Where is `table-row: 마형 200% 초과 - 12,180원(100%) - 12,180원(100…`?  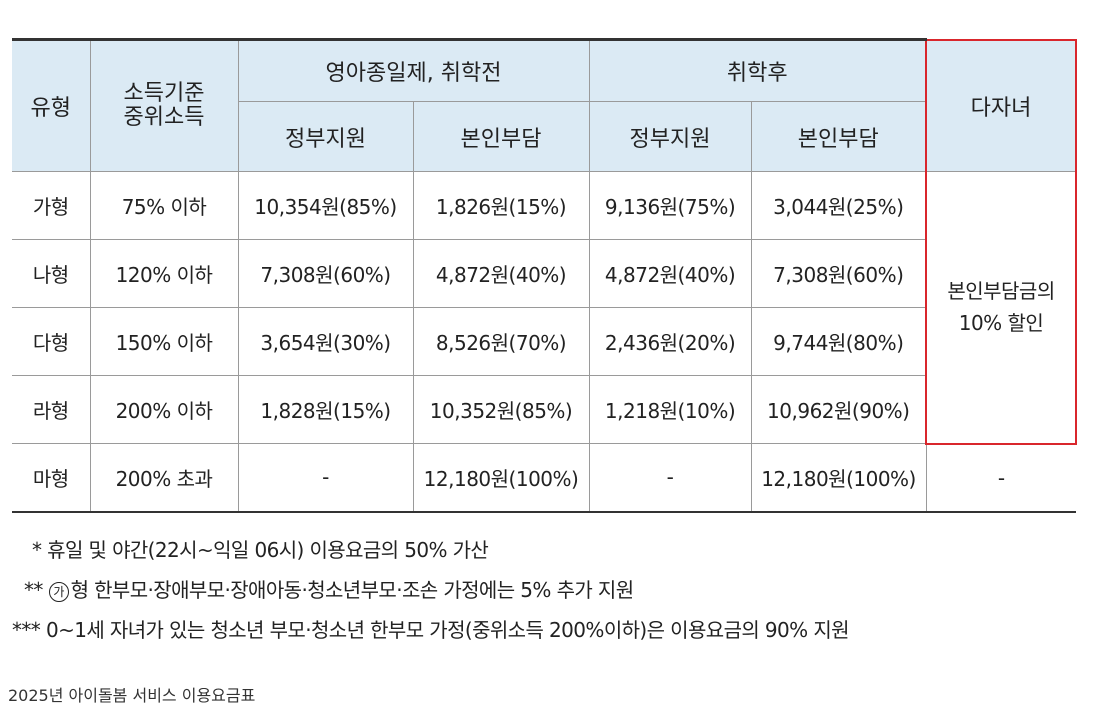
table-row: 마형 200% 초과 - 12,180원(100%) - 12,180원(100… is located at coordinates (544, 478).